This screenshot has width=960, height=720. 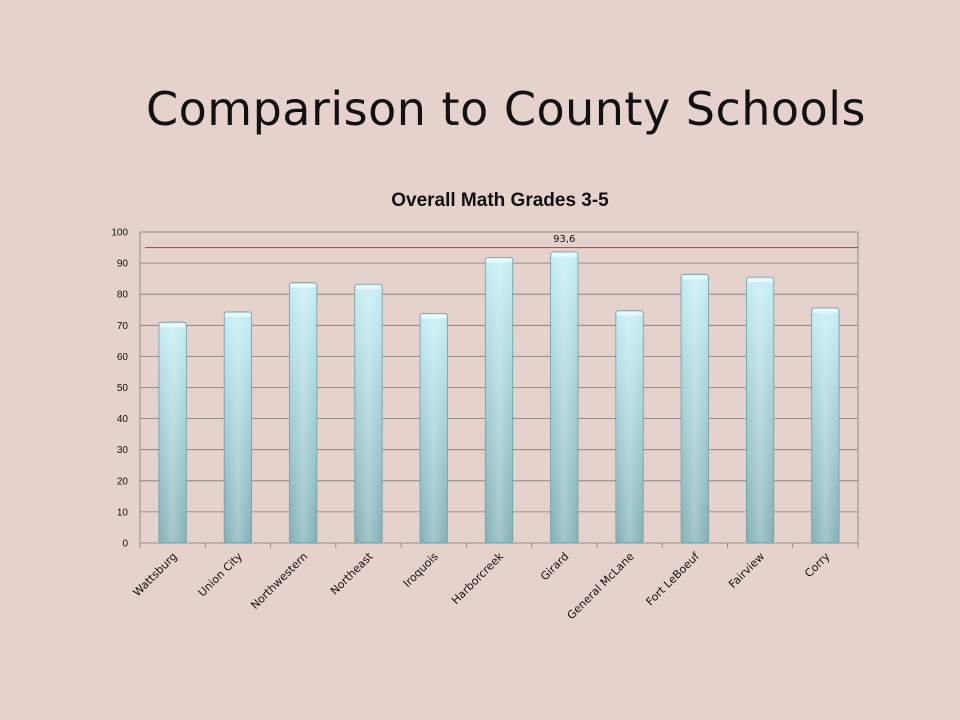 What do you see at coordinates (817, 565) in the screenshot?
I see `x-category-label: Corry` at bounding box center [817, 565].